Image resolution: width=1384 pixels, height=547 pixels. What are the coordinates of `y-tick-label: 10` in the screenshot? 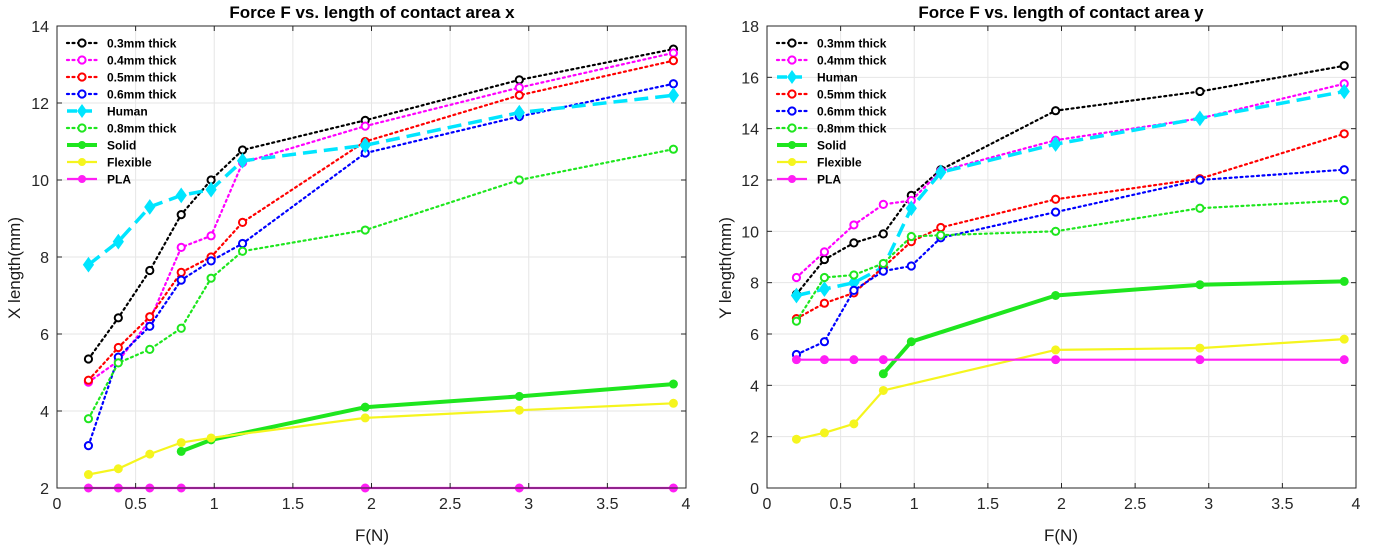 It's located at (40, 181).